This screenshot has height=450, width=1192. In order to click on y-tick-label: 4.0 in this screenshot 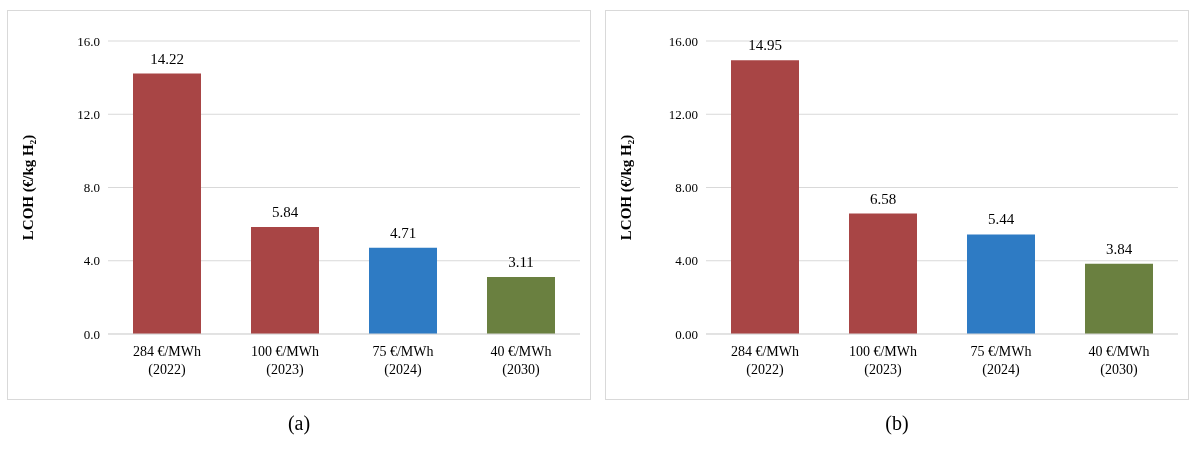, I will do `click(91, 261)`.